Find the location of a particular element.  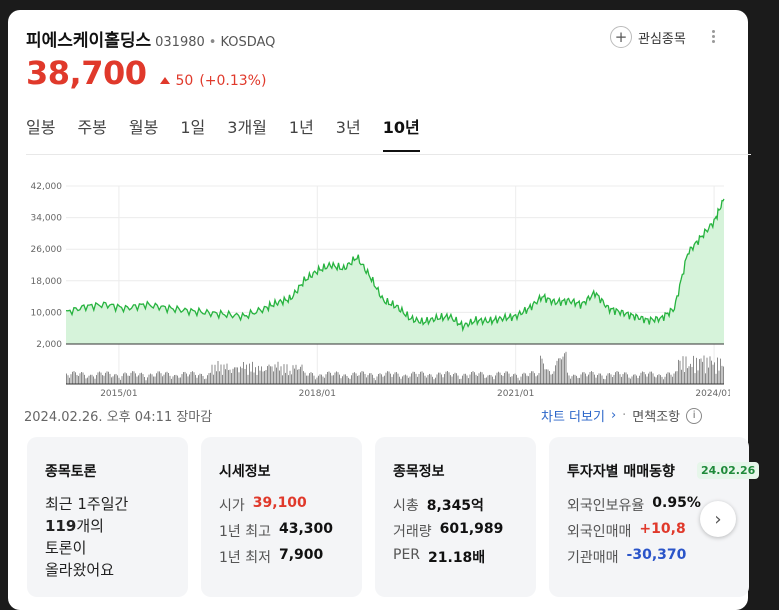

tab-daily: 일봉 is located at coordinates (41, 127).